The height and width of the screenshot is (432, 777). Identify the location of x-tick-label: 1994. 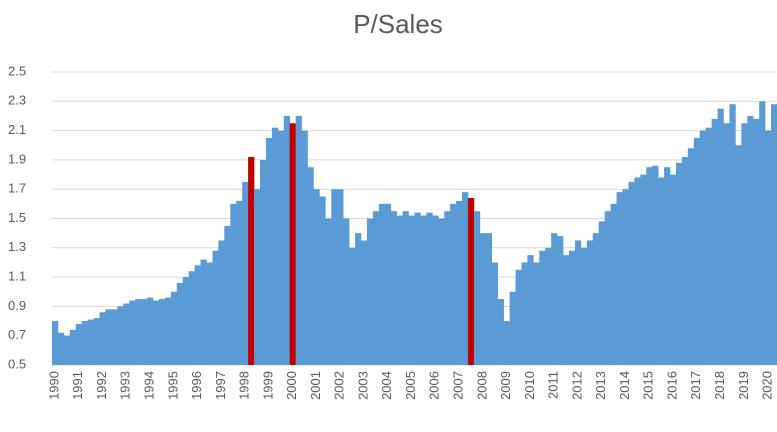
(148, 385).